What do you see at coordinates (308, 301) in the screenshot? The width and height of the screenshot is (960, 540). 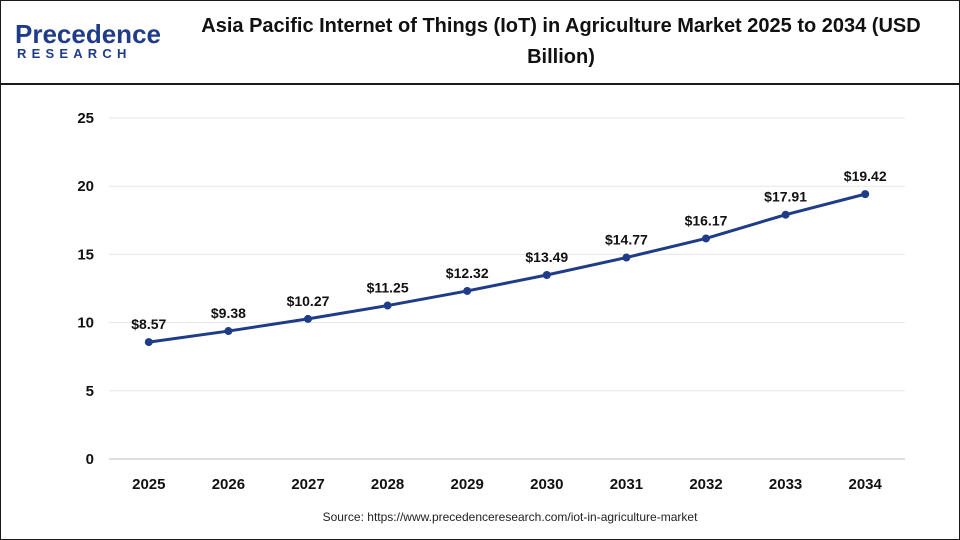 I see `data-label: $10.27` at bounding box center [308, 301].